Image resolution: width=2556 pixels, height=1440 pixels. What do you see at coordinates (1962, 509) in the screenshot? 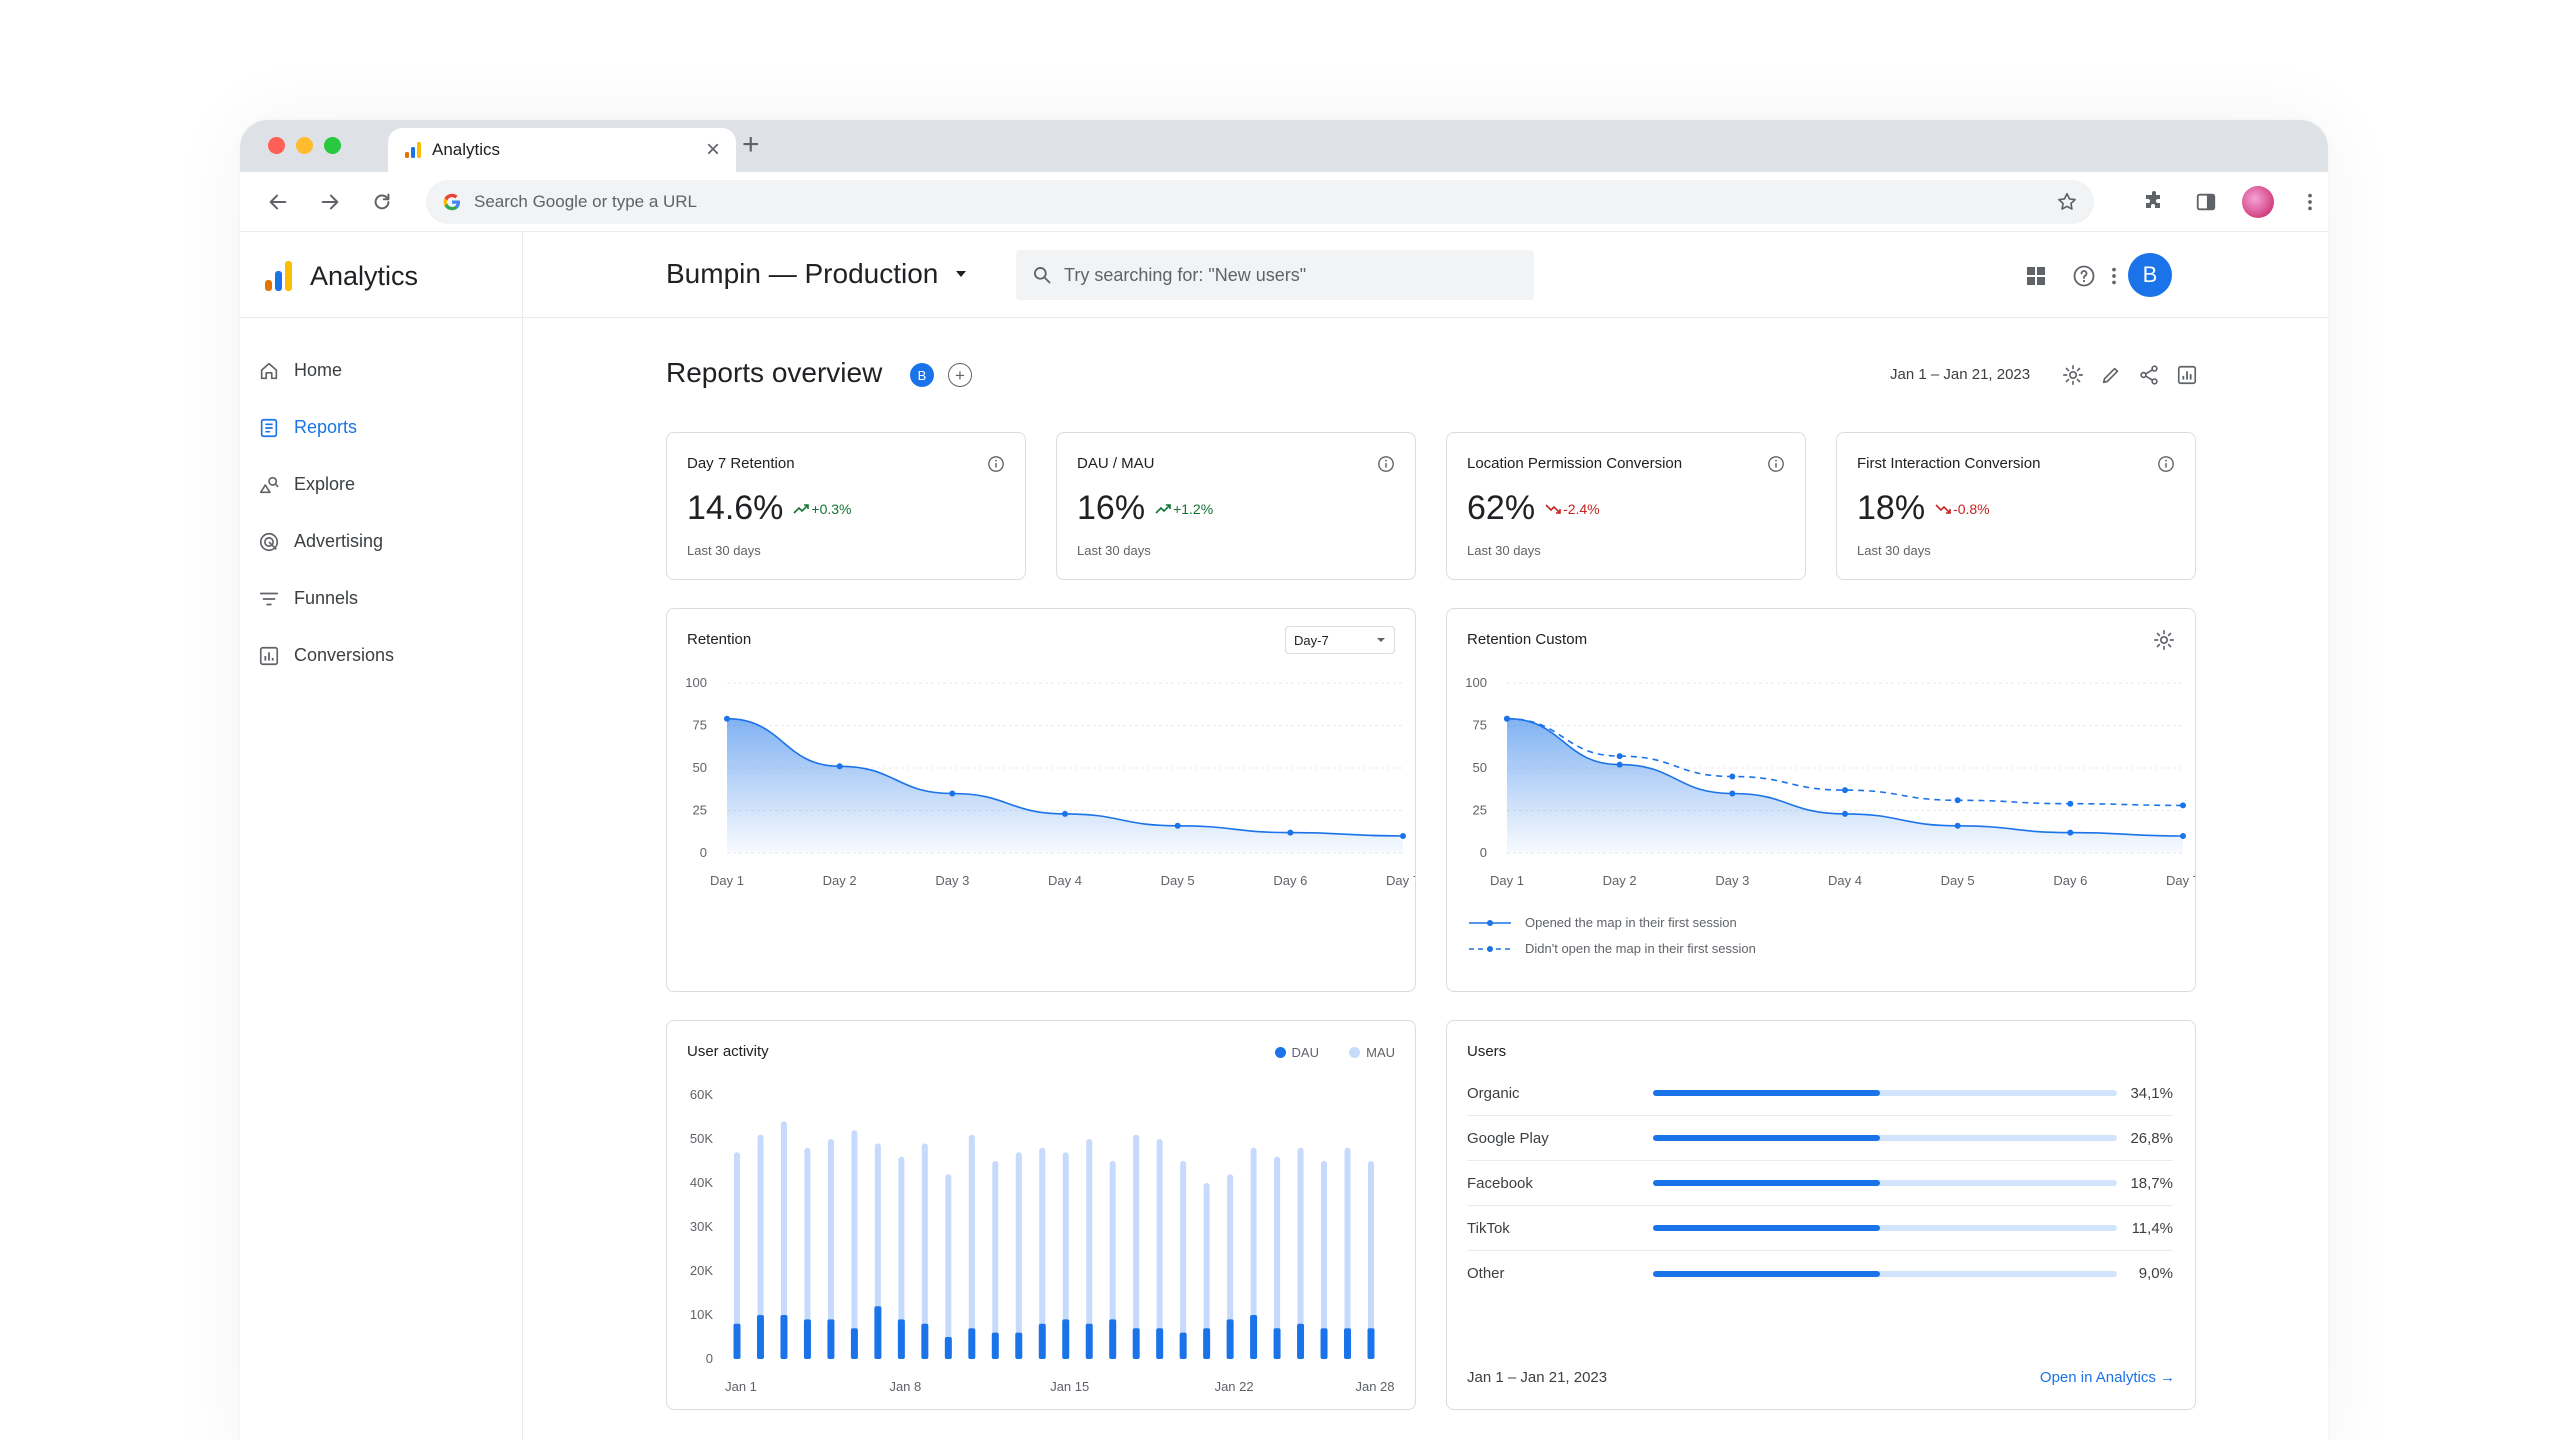
I see `kpi-delta: -0.8%` at bounding box center [1962, 509].